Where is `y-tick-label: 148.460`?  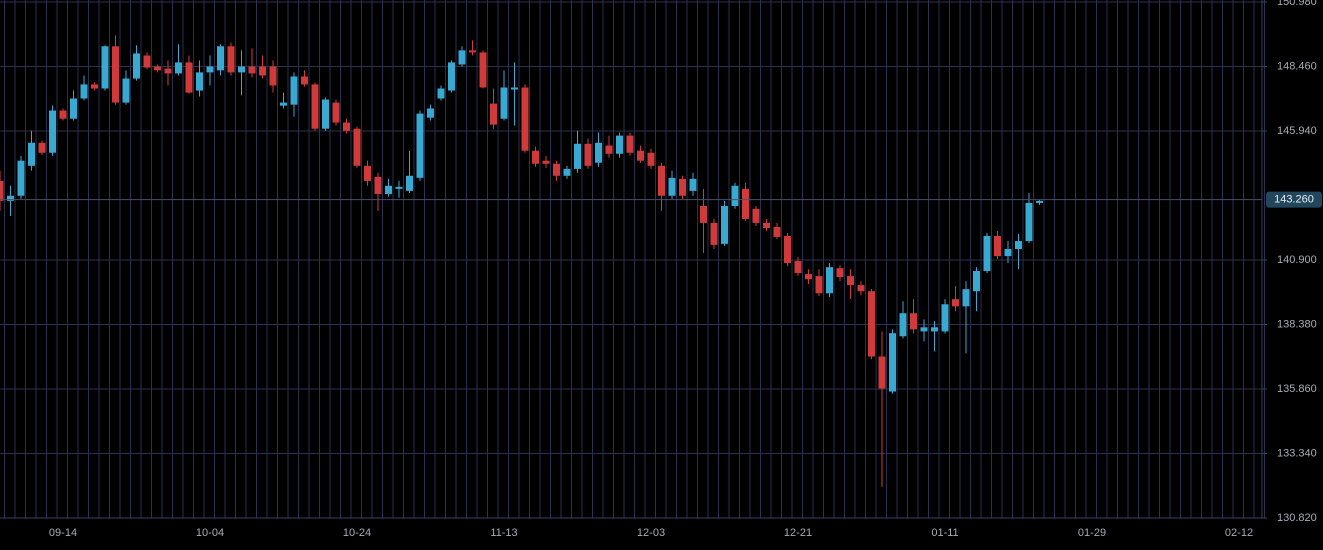
y-tick-label: 148.460 is located at coordinates (1297, 66).